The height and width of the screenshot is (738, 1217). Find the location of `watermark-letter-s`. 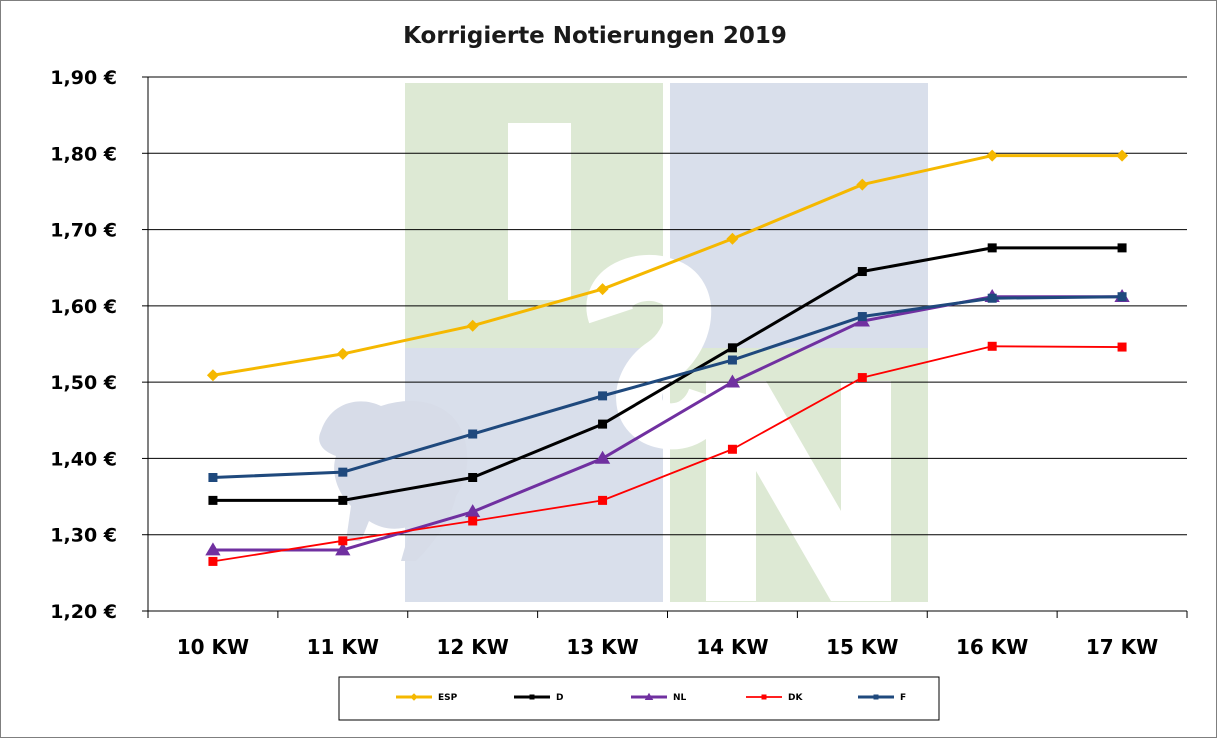

watermark-letter-s is located at coordinates (659, 352).